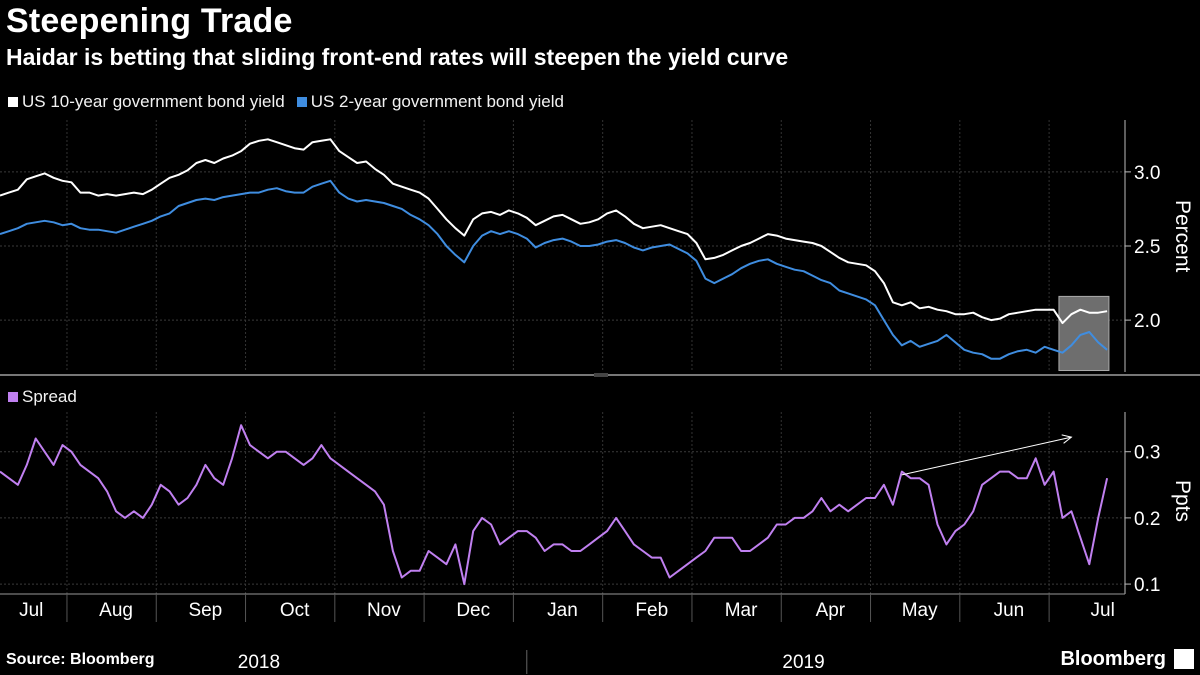  Describe the element at coordinates (1147, 453) in the screenshot. I see `y-tick-label: 0.3` at that location.